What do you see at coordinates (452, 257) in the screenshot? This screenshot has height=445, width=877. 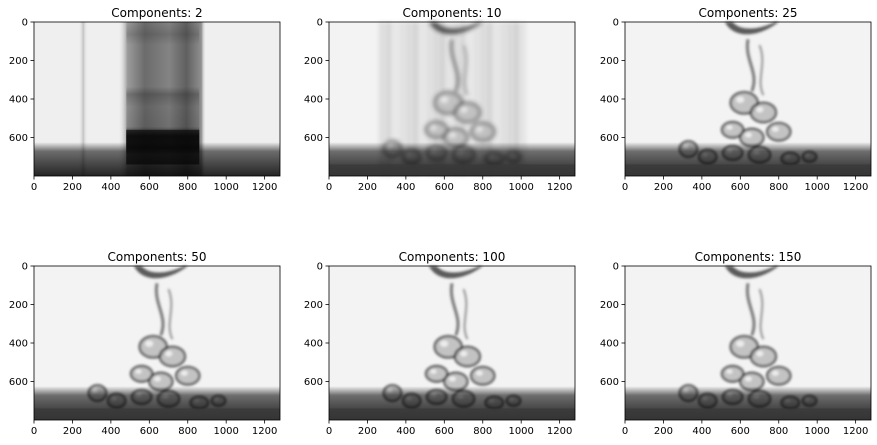 I see `subplot-title: Components: 100` at bounding box center [452, 257].